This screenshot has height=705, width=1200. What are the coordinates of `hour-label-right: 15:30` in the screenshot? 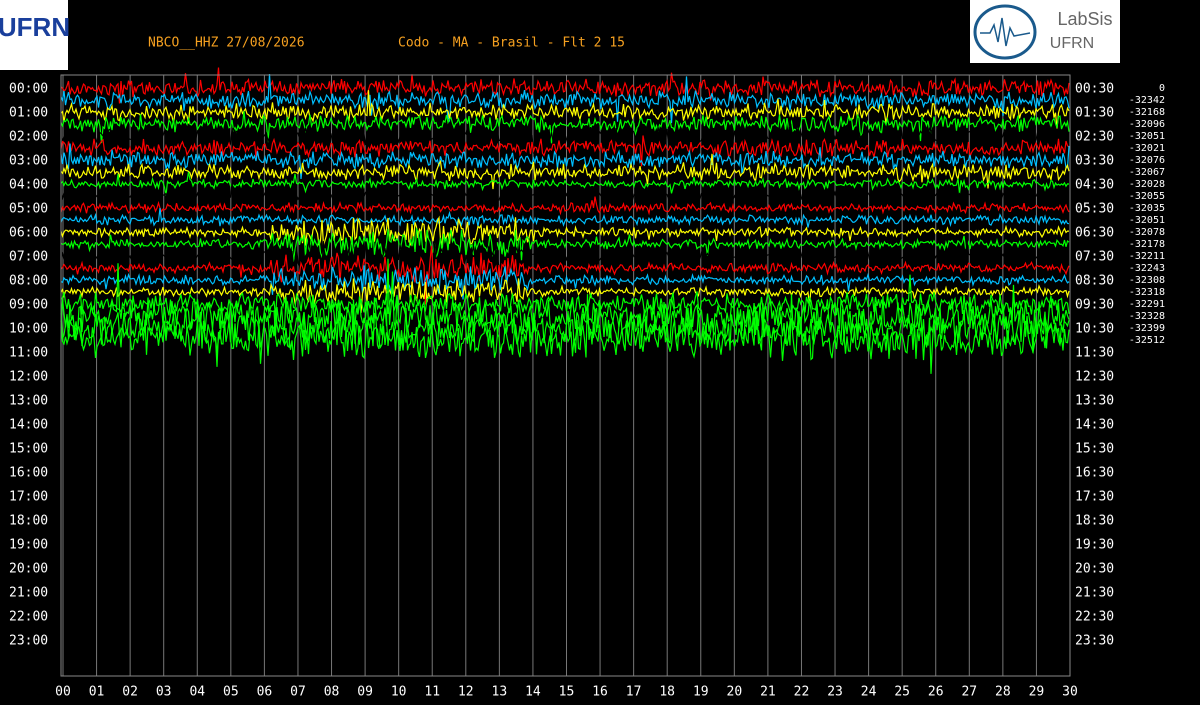 It's located at (1094, 449).